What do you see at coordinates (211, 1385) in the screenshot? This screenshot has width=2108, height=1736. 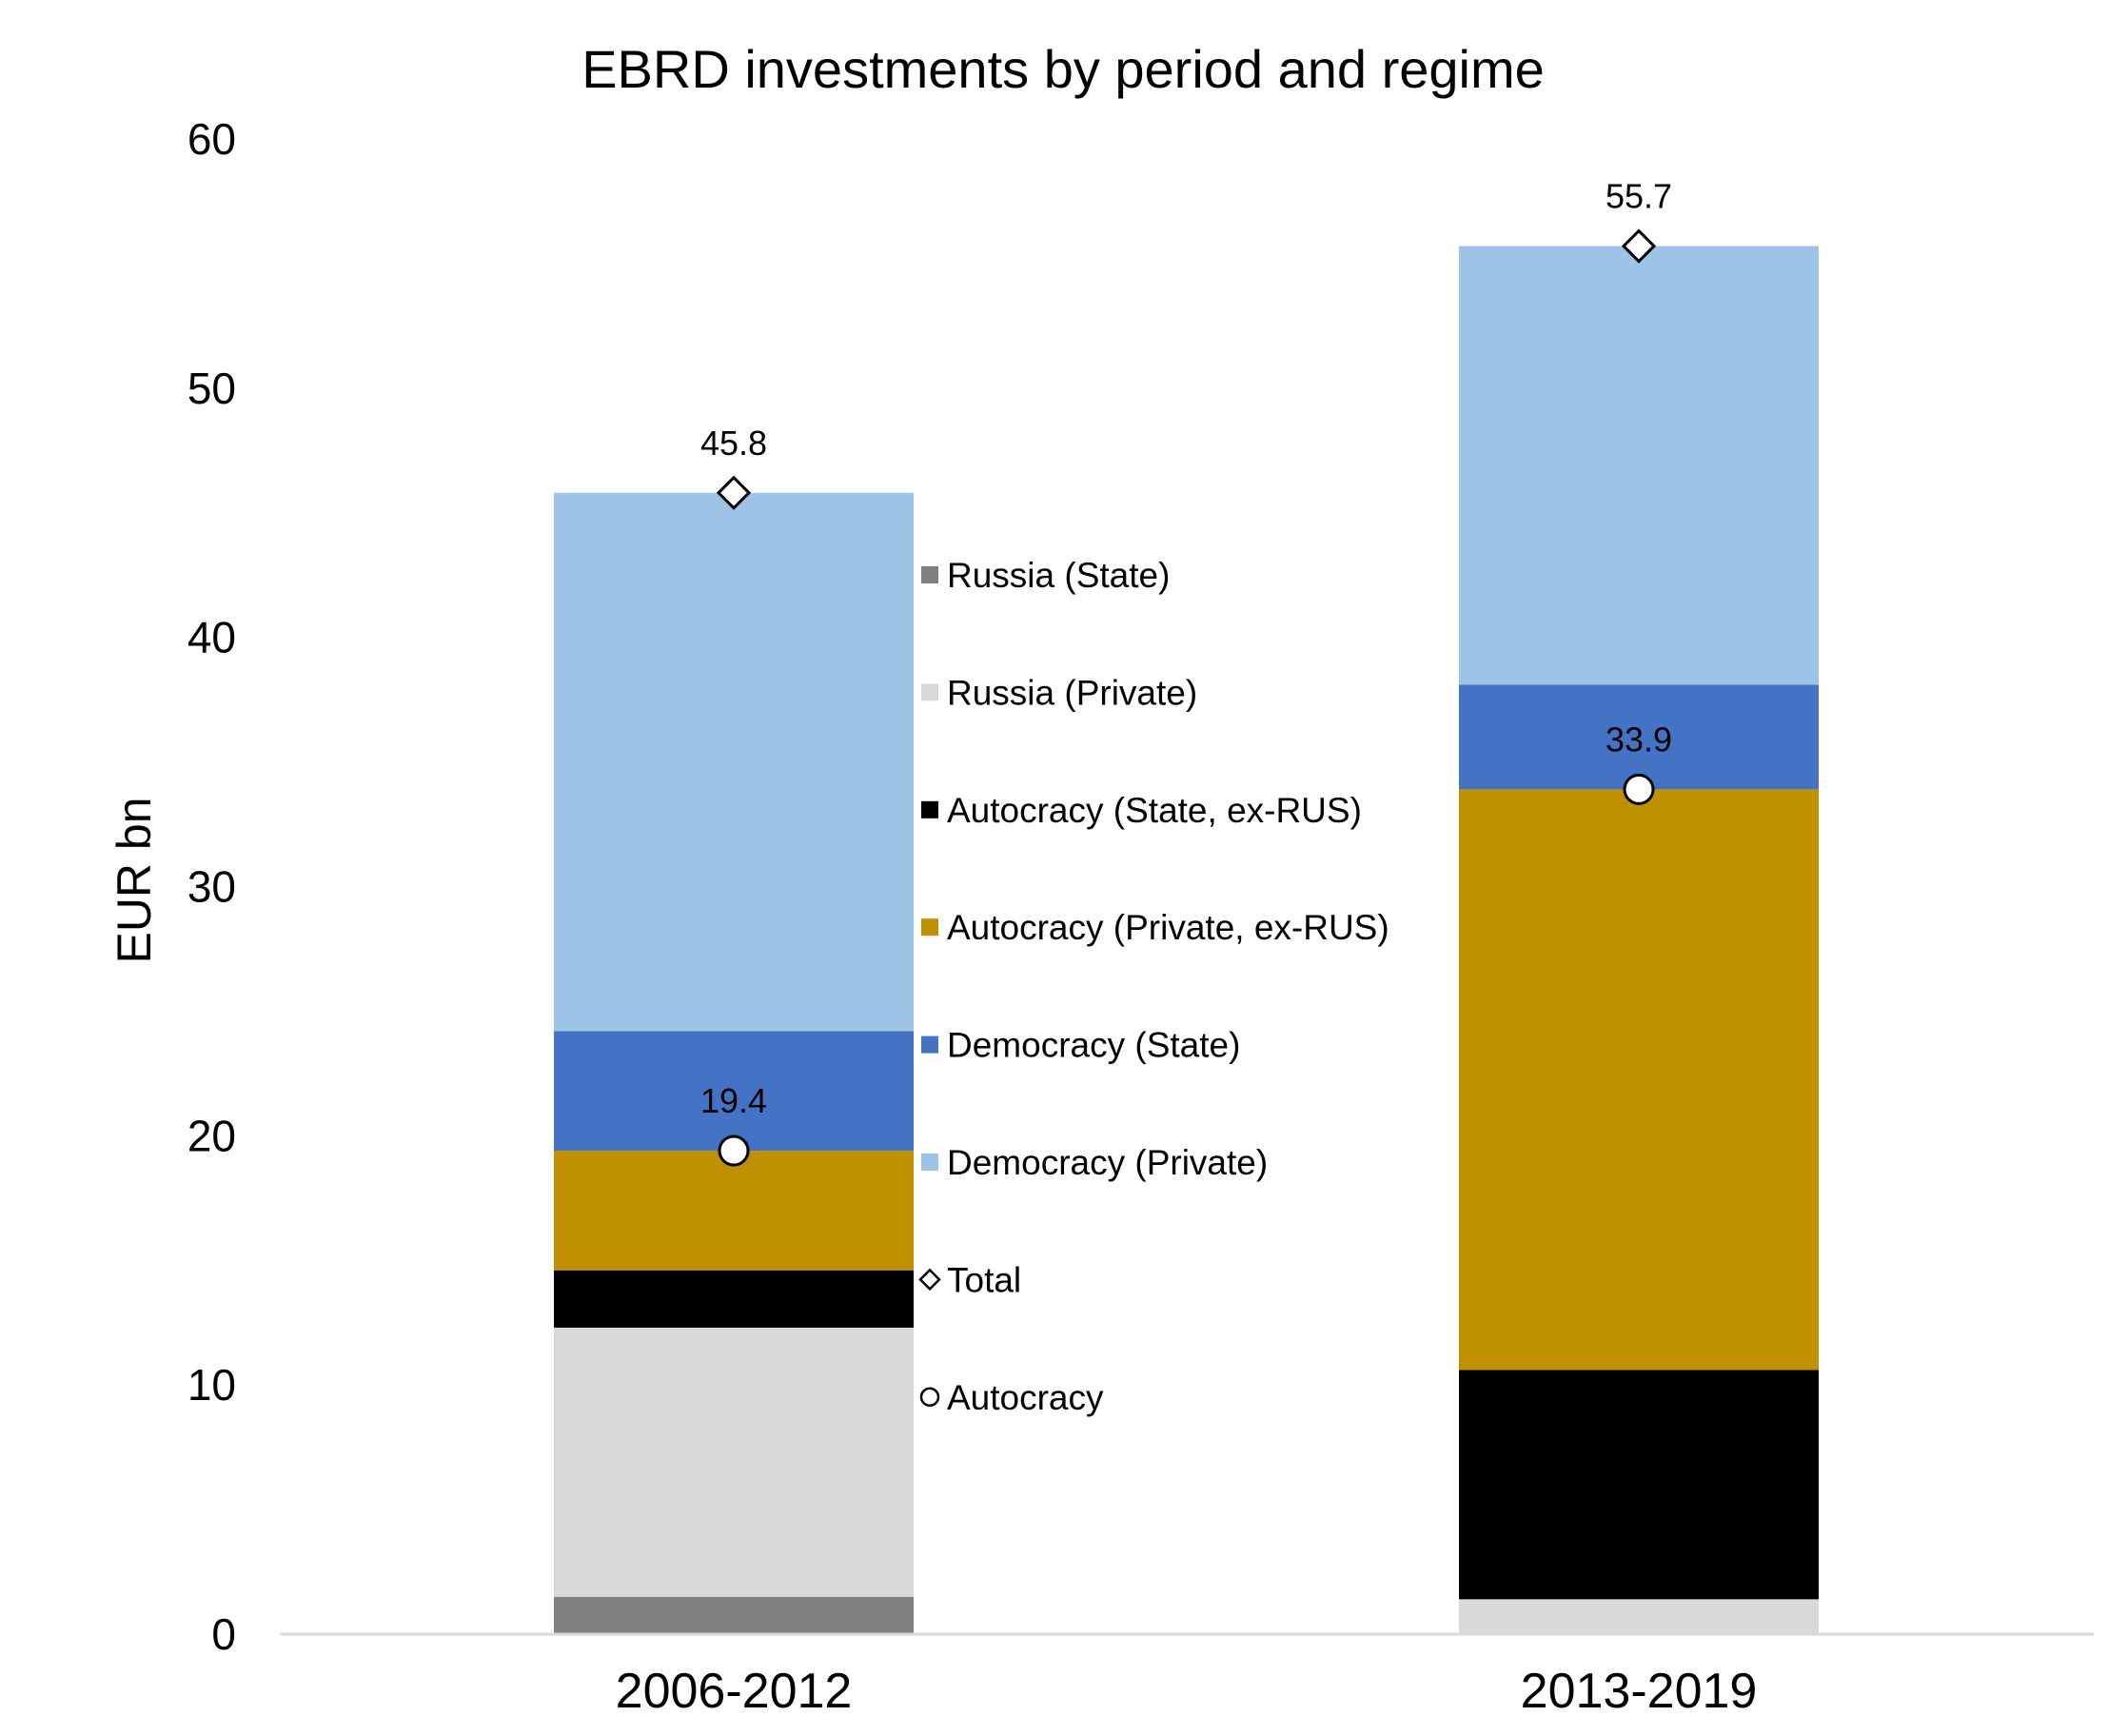 I see `y-tick-label: 10` at bounding box center [211, 1385].